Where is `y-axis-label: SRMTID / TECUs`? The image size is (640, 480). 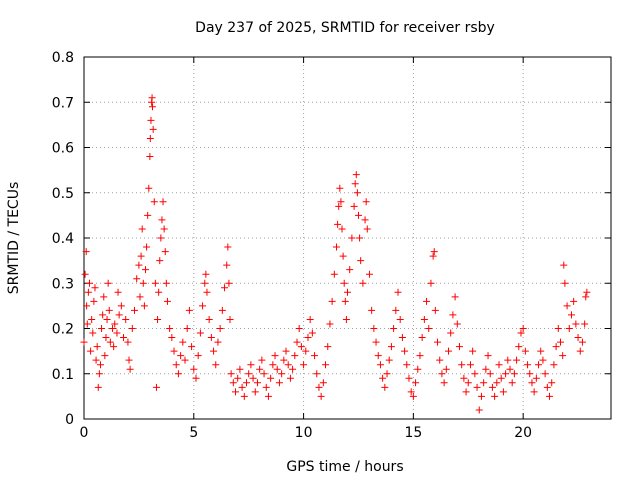
y-axis-label: SRMTID / TECUs is located at coordinates (14, 238).